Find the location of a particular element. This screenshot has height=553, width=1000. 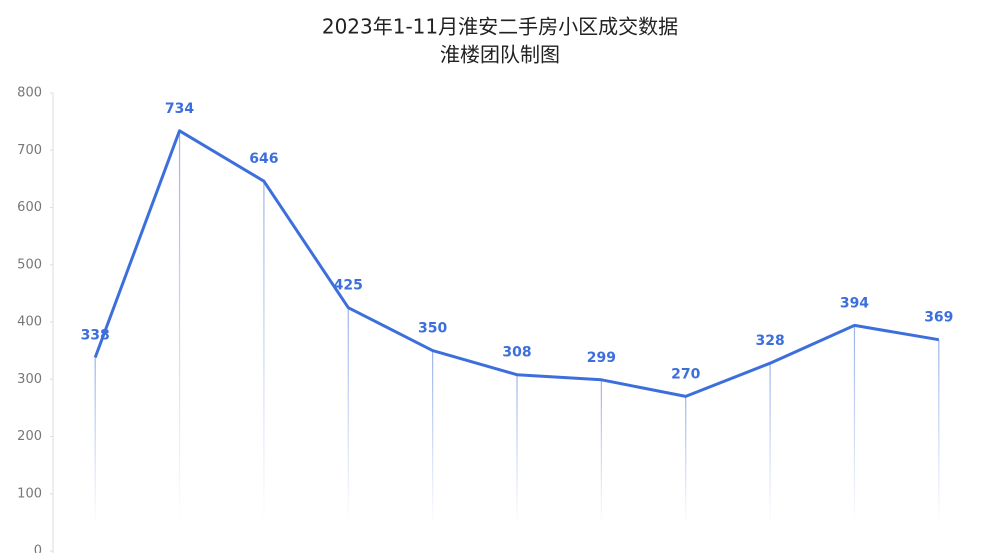

y-tick-label: 0 is located at coordinates (38, 548).